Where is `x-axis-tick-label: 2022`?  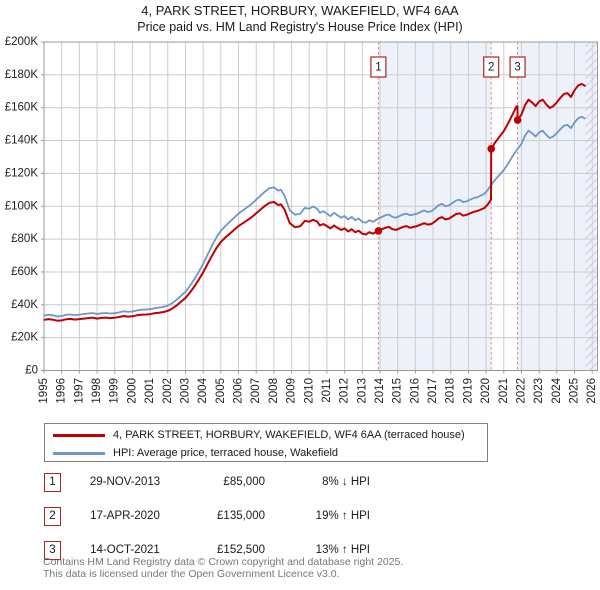
x-axis-tick-label: 2022 is located at coordinates (521, 391).